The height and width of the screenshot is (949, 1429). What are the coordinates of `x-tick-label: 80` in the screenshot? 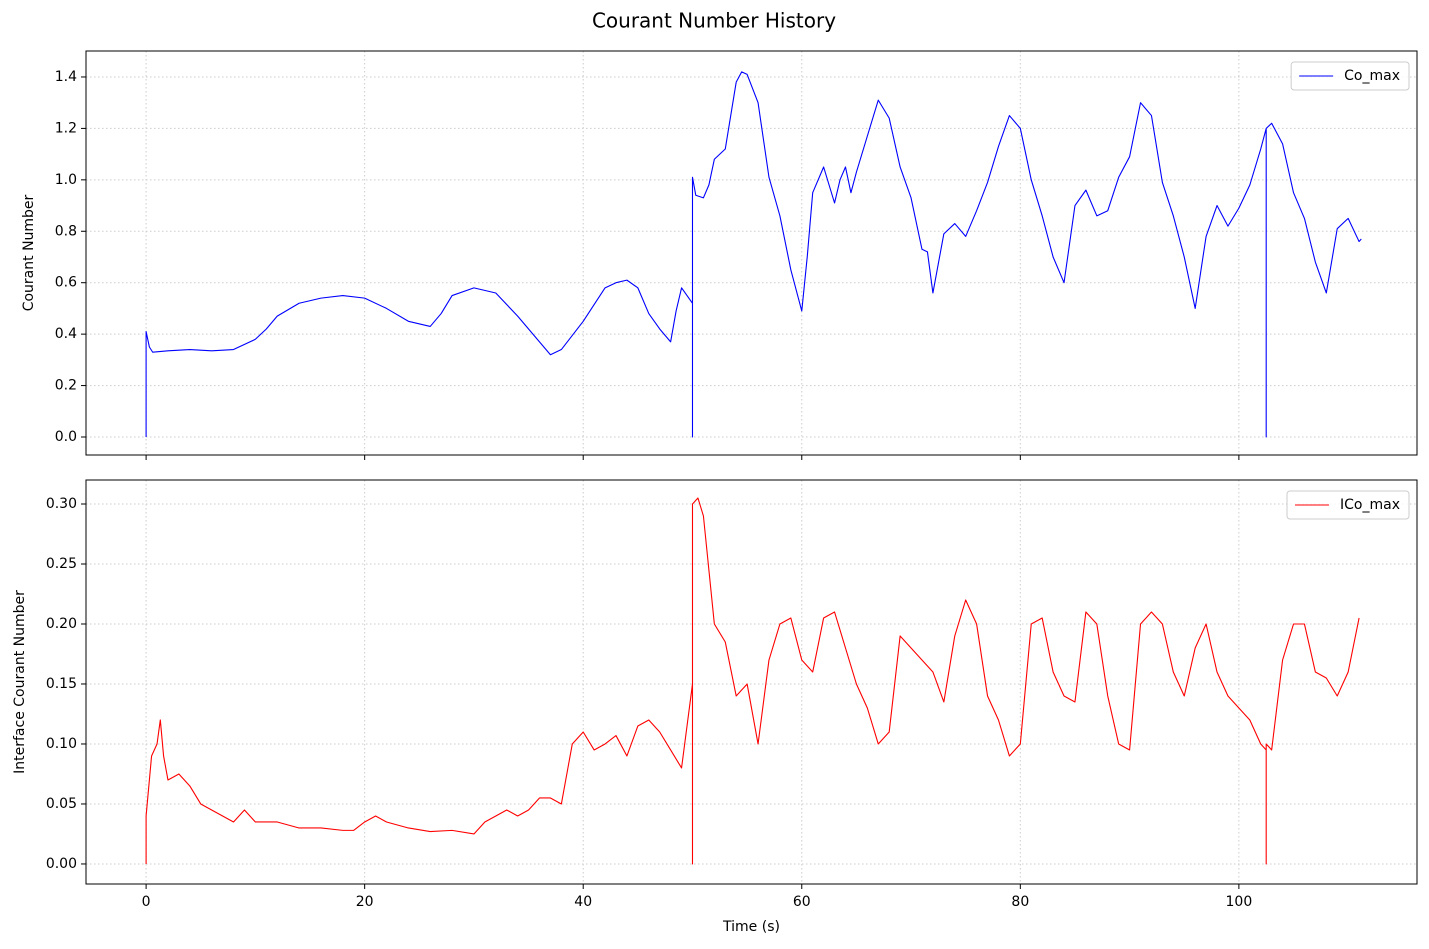 It's located at (1020, 902).